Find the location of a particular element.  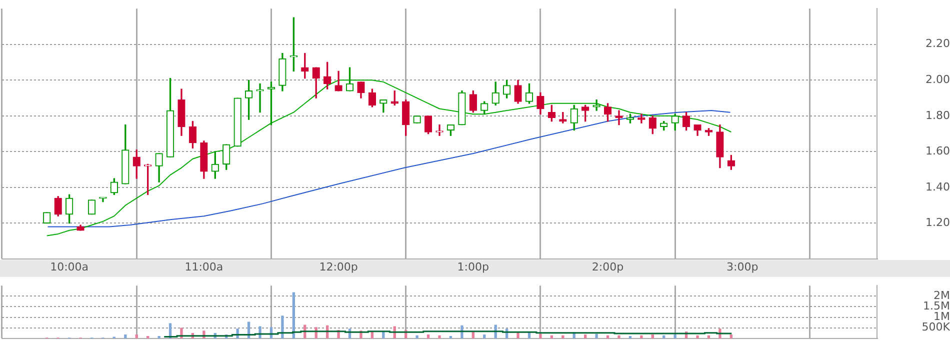

x-tick-label: 1:00p is located at coordinates (473, 267).